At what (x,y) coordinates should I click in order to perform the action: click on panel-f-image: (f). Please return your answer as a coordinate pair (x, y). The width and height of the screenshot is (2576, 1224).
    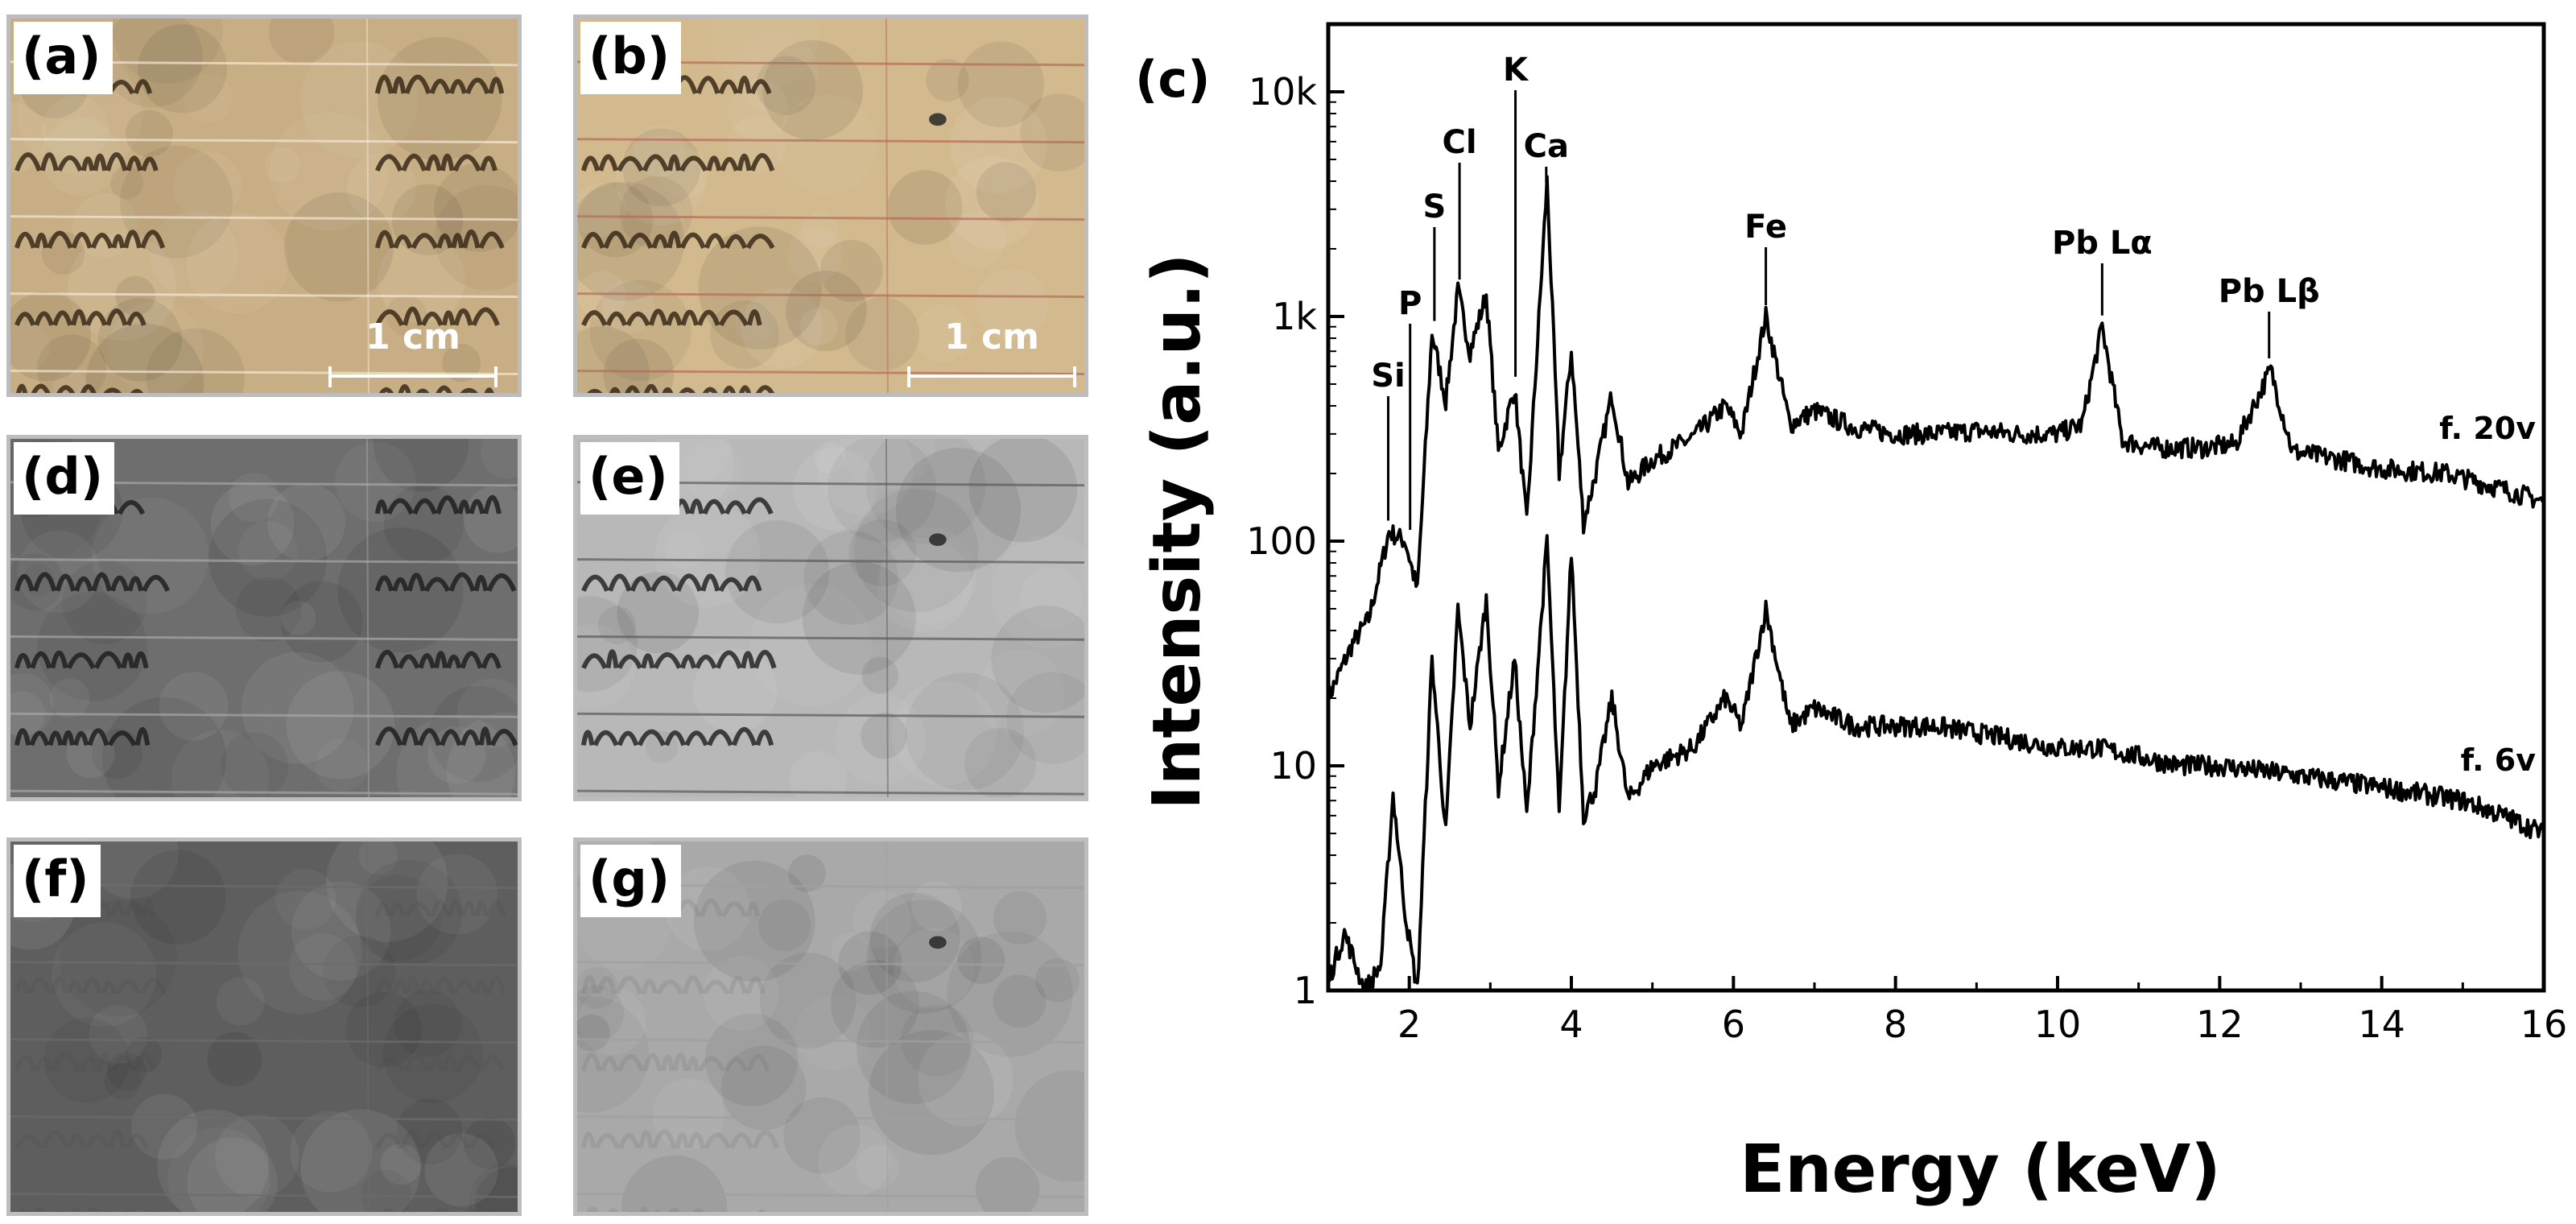
    Looking at the image, I should click on (264, 1026).